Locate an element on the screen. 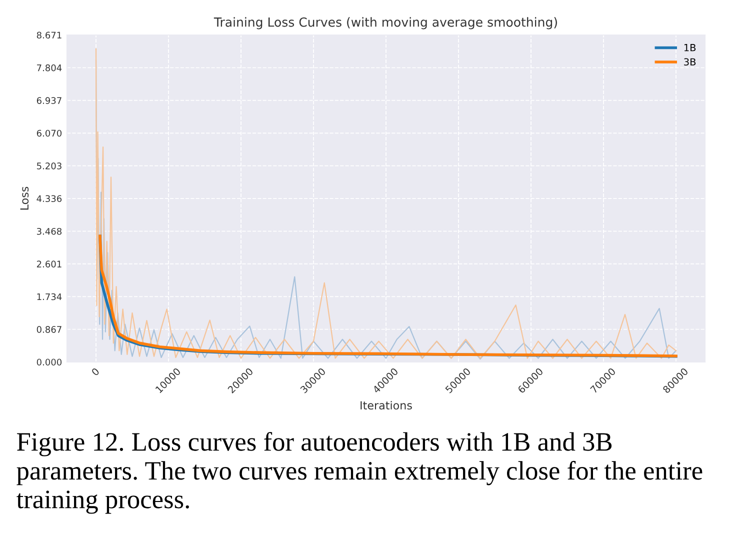 This screenshot has height=543, width=740. y-tick-label: 8.671 is located at coordinates (49, 35).